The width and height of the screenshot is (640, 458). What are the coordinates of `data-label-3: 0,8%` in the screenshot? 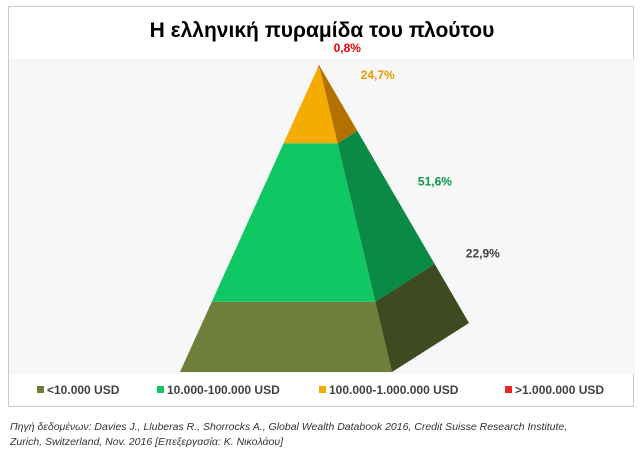 It's located at (348, 48).